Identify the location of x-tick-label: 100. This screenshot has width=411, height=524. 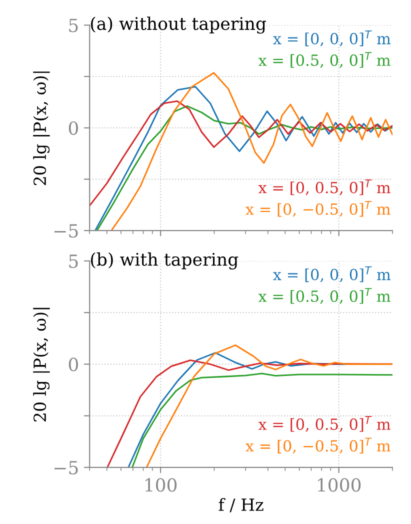
(161, 485).